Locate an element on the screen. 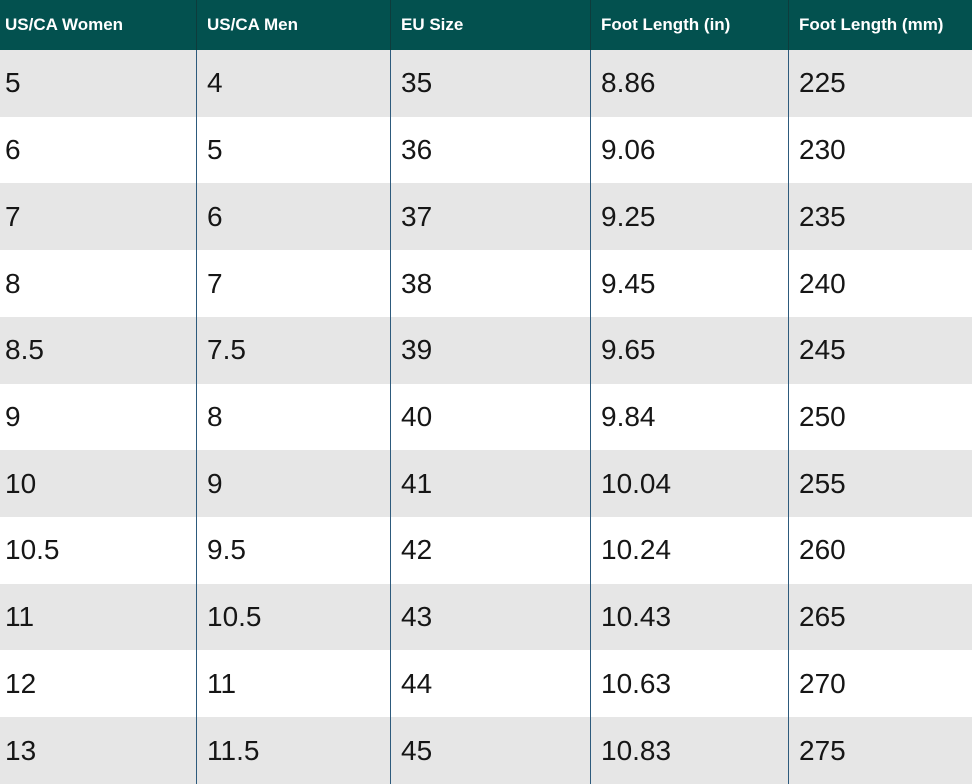 Image resolution: width=972 pixels, height=784 pixels. table-cell: 10.04 is located at coordinates (689, 484).